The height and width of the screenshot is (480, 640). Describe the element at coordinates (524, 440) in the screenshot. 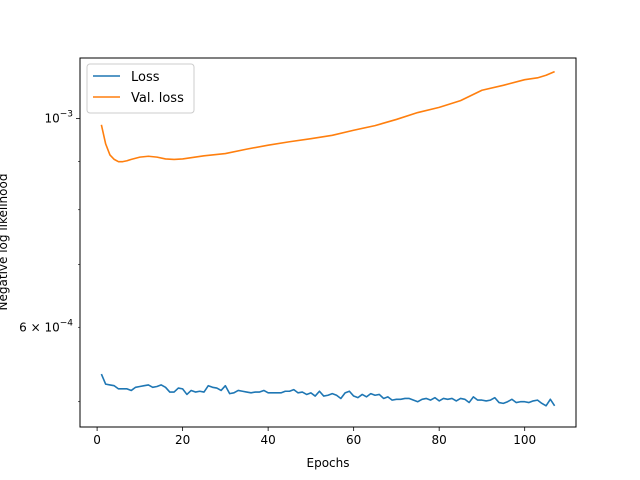

I see `x-tick-label: 100` at that location.